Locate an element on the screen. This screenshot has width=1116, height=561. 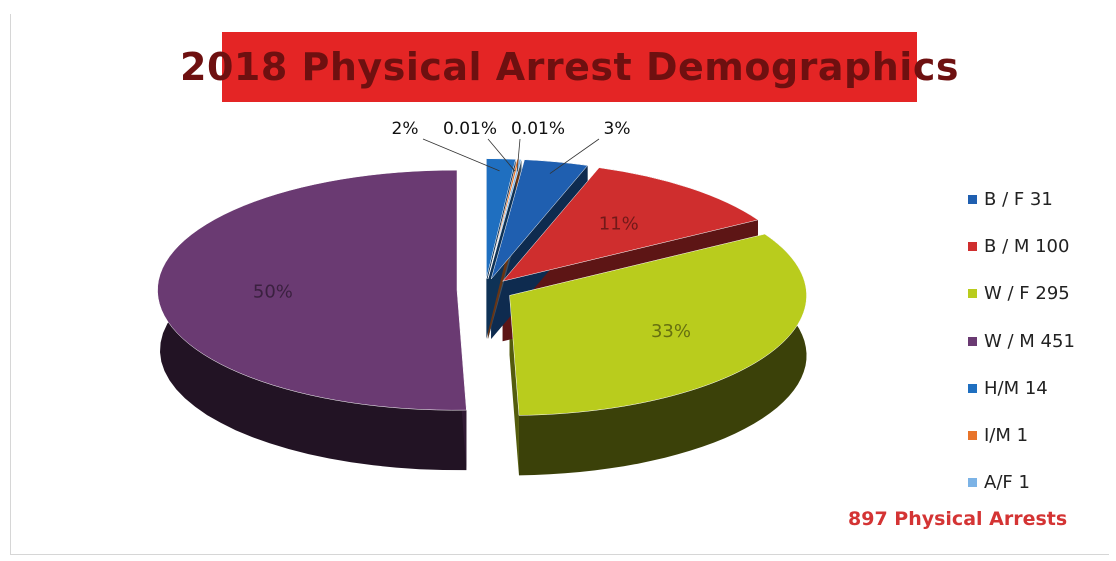
legend-label: A/F 1 is located at coordinates (1007, 483).